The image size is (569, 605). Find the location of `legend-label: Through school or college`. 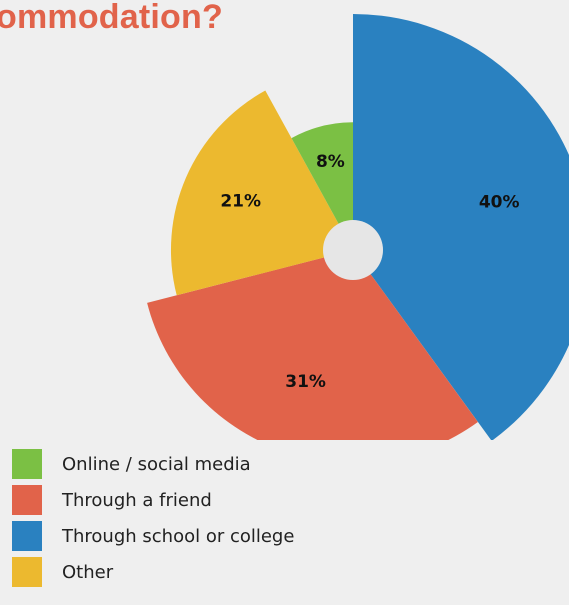

legend-label: Through school or college is located at coordinates (178, 536).